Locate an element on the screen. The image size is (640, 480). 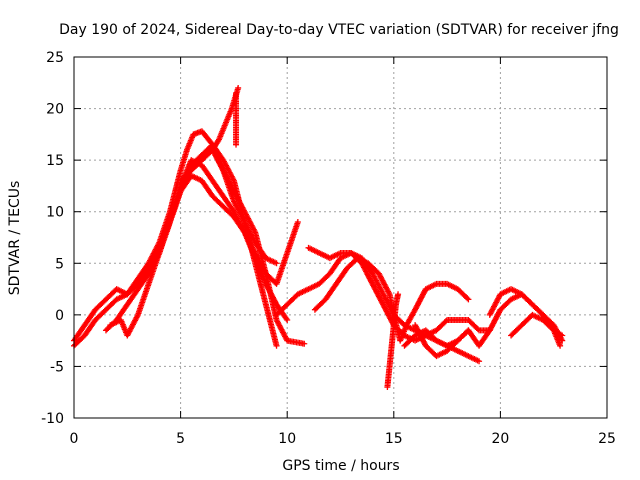
x-axis-label: GPS time / hours is located at coordinates (340, 466).